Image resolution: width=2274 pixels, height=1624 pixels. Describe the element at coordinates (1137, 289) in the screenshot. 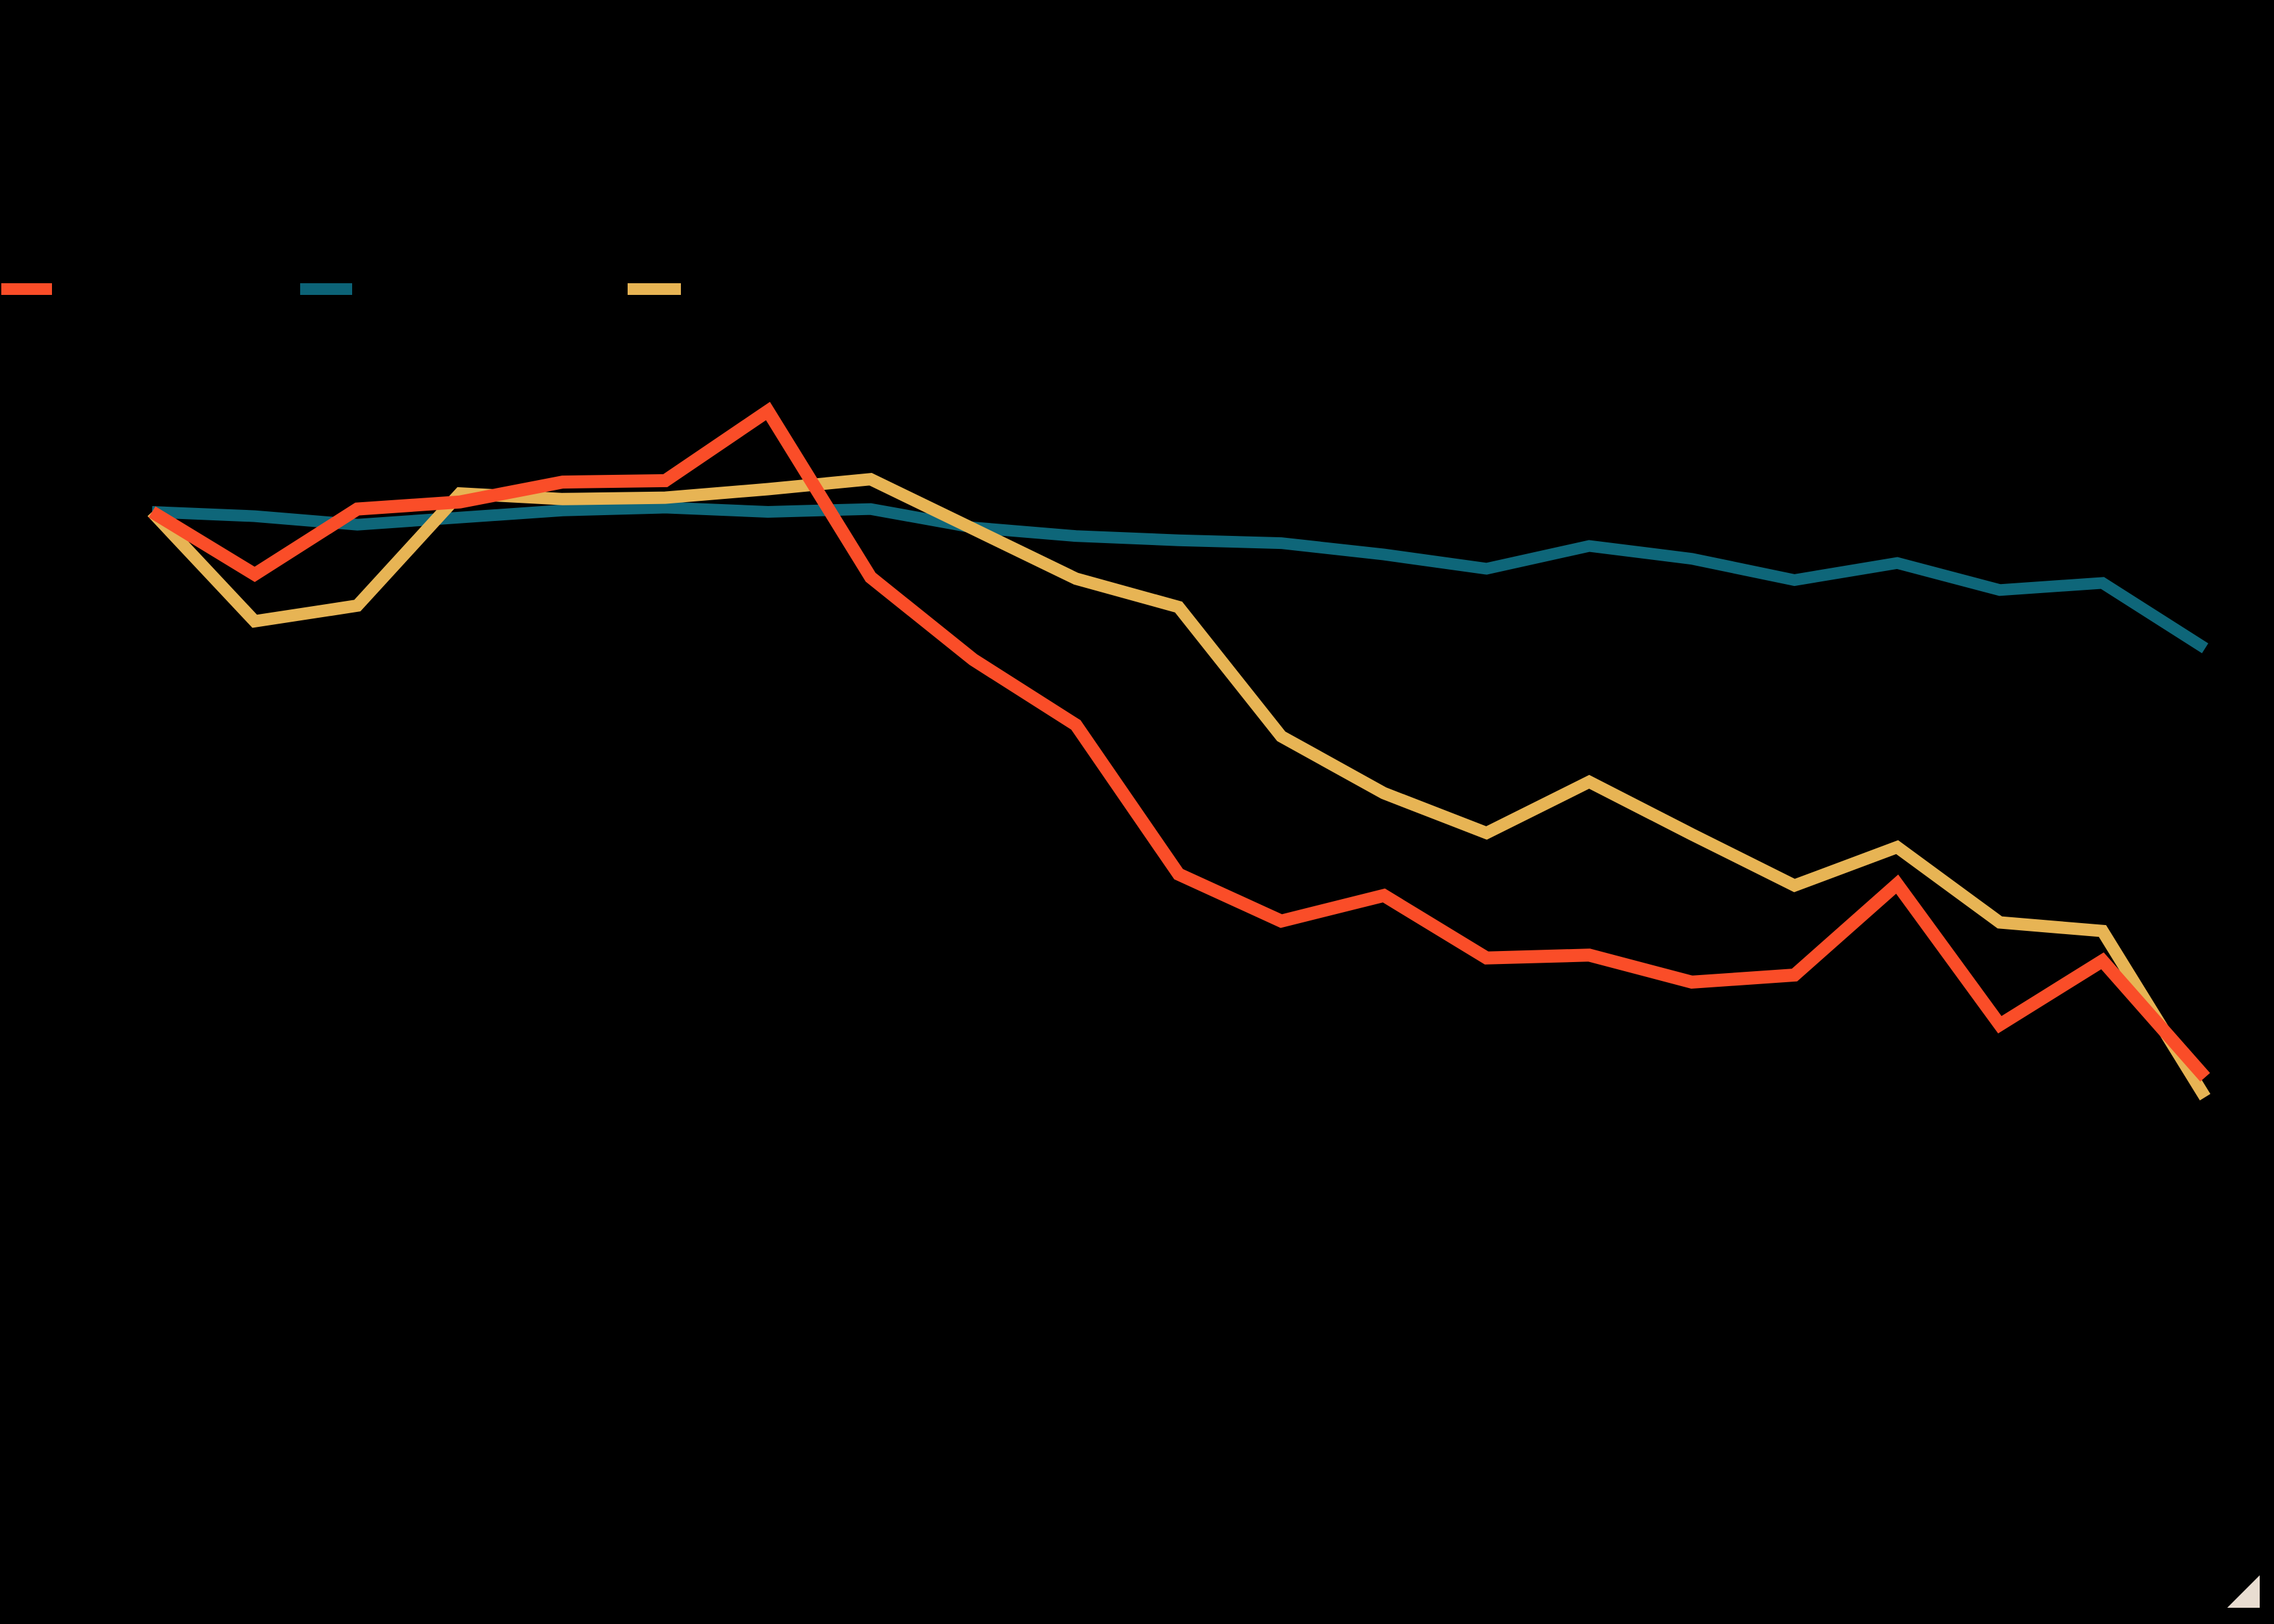

I see `chart-legend` at that location.